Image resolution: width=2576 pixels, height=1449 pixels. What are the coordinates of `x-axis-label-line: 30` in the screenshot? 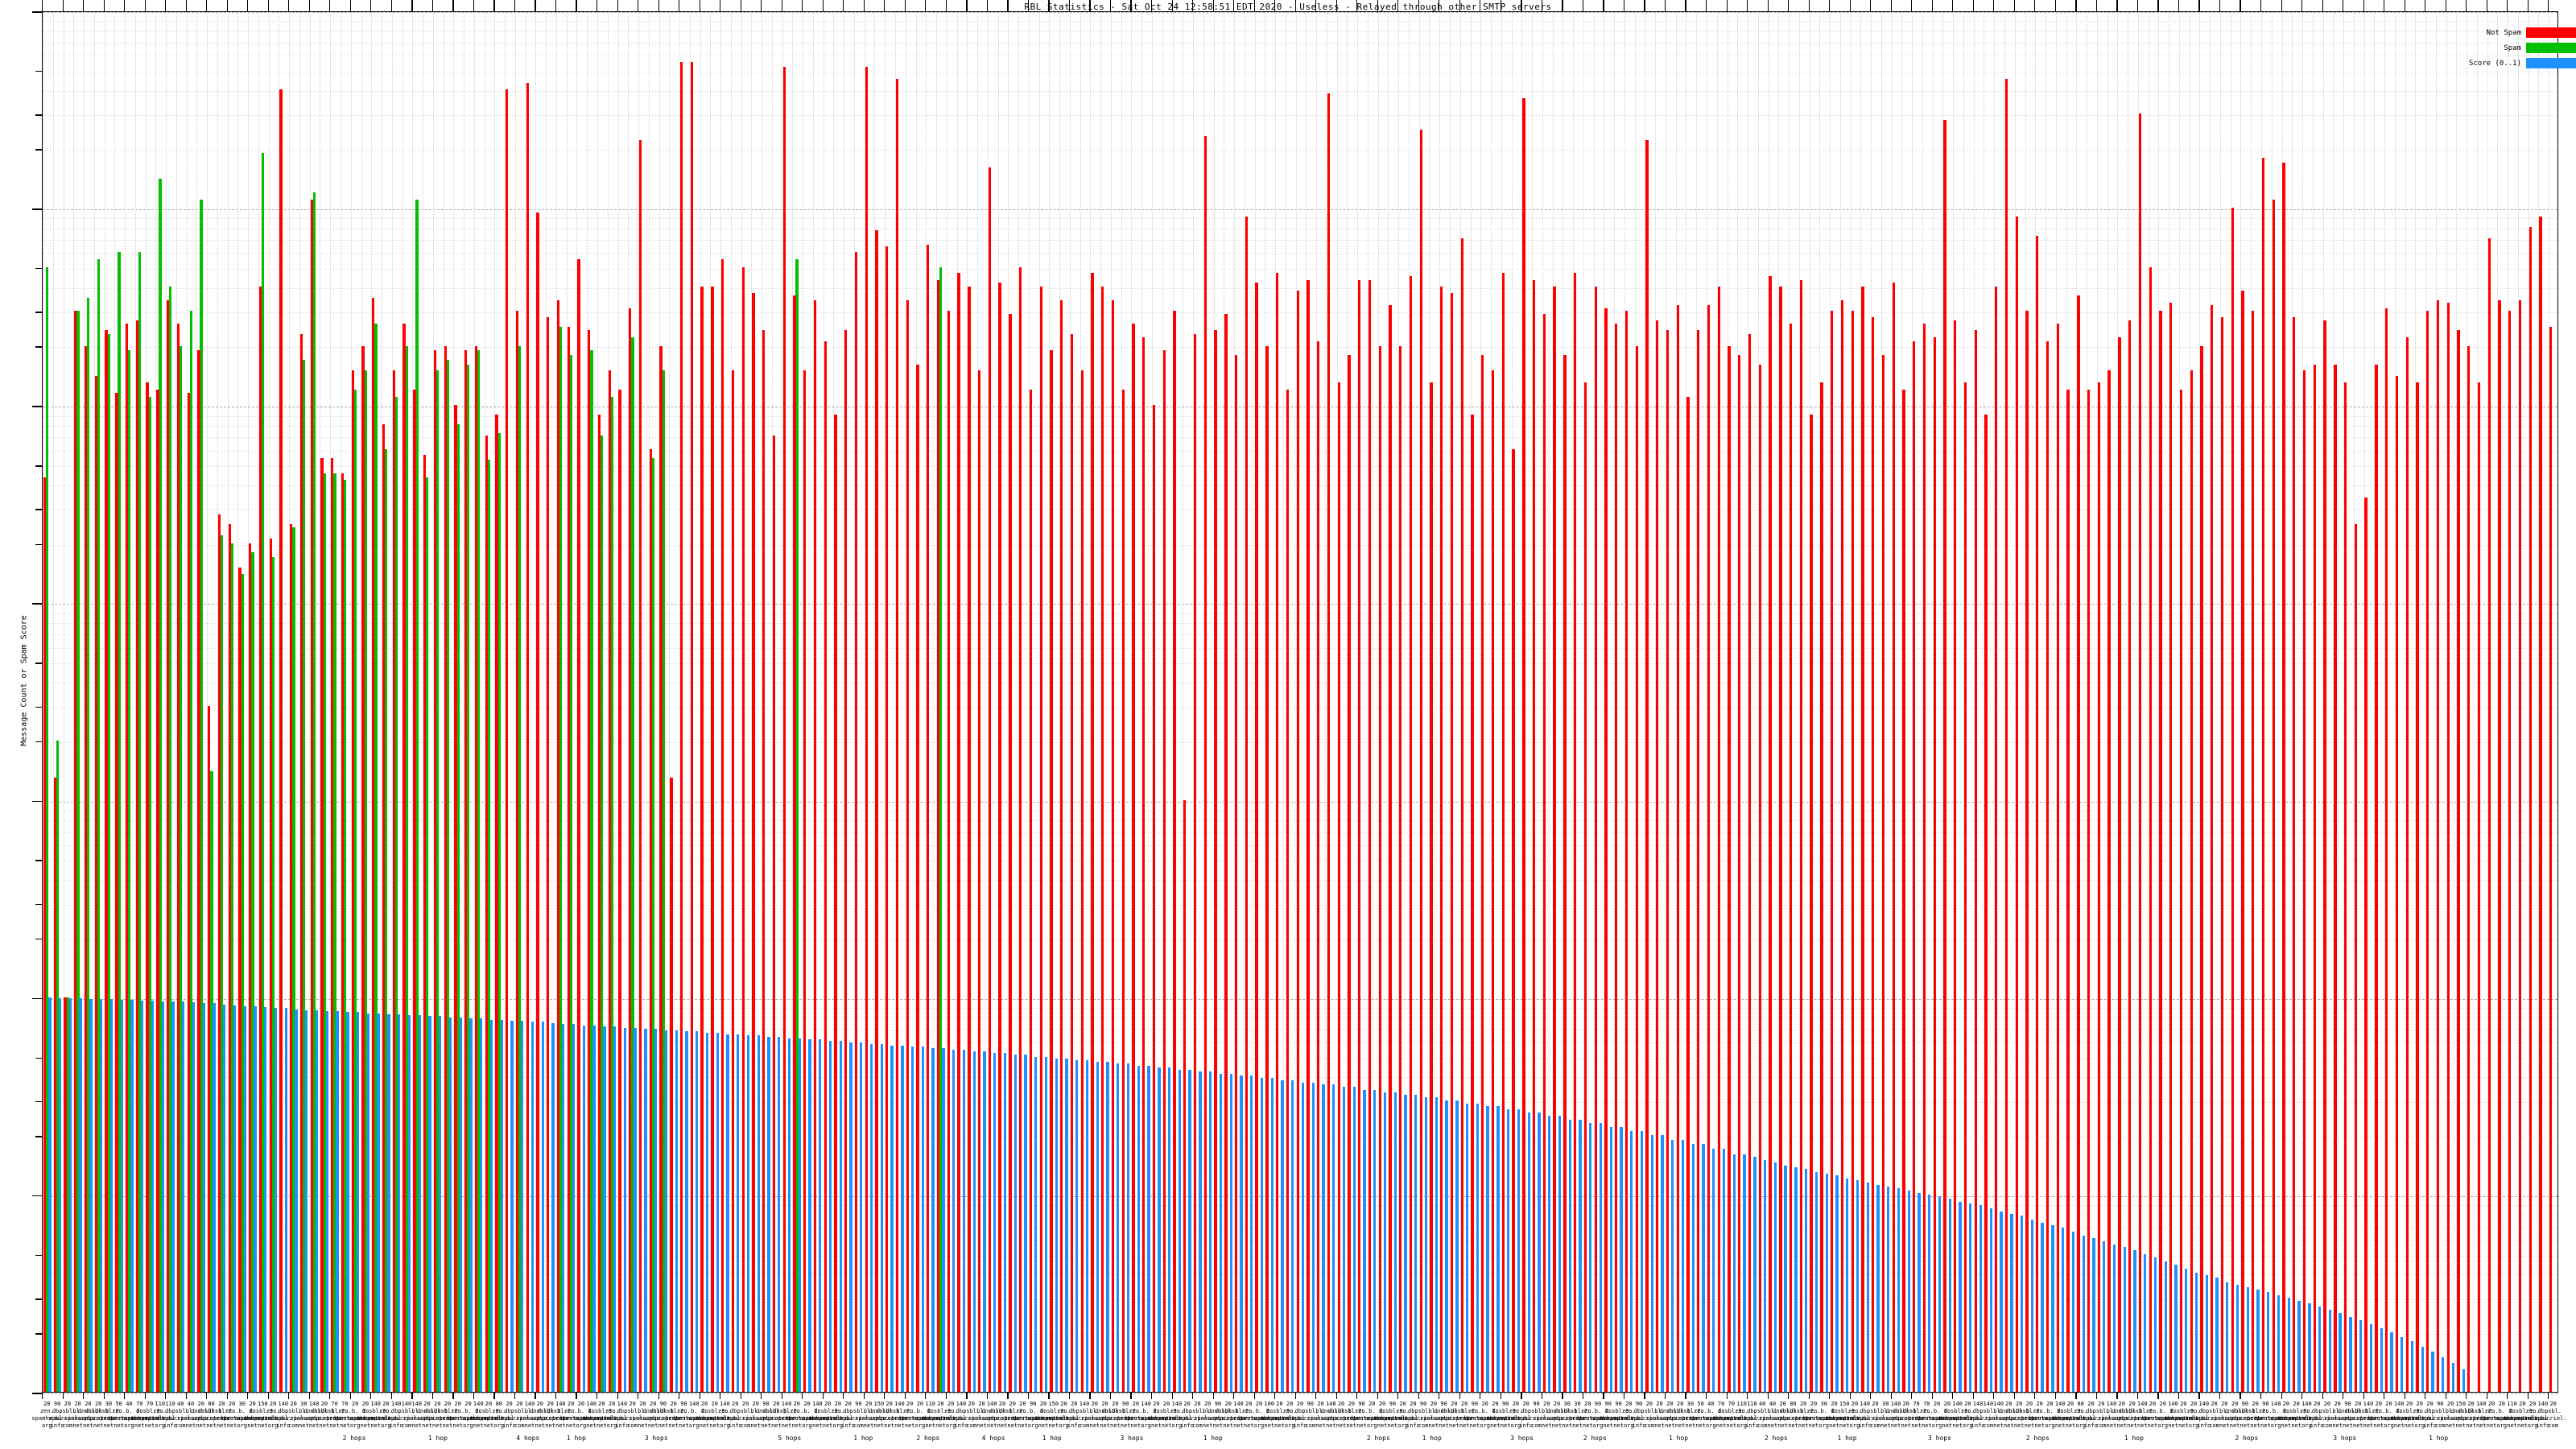 It's located at (1567, 1404).